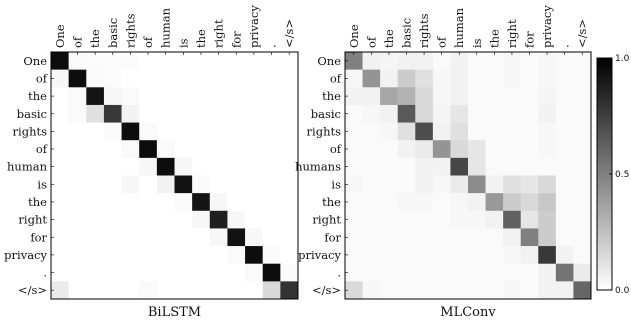 The image size is (631, 322). I want to click on x-tick-label: human, so click(166, 27).